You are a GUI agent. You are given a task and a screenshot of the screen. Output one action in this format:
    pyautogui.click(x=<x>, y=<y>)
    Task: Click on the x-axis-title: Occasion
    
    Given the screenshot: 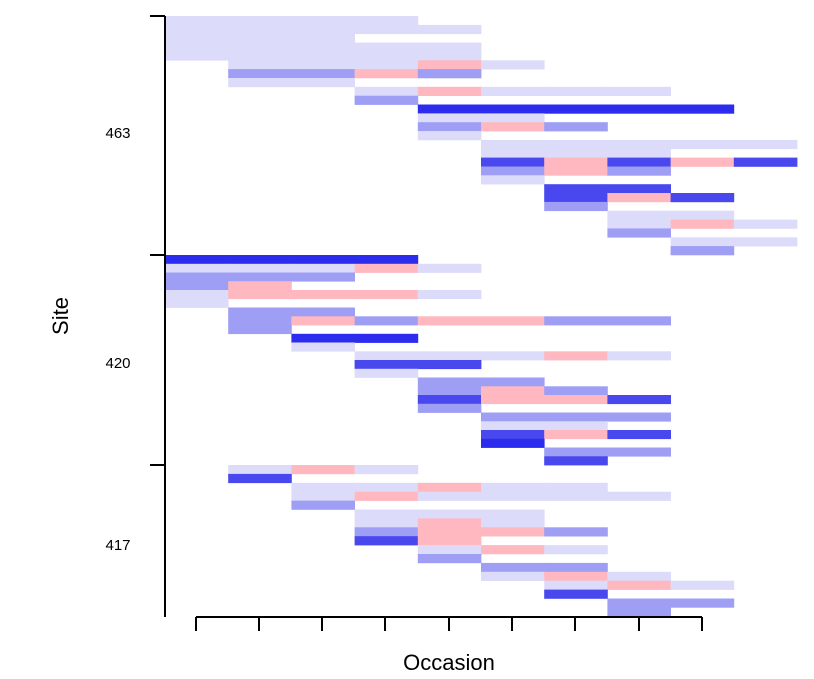 What is the action you would take?
    pyautogui.click(x=449, y=662)
    